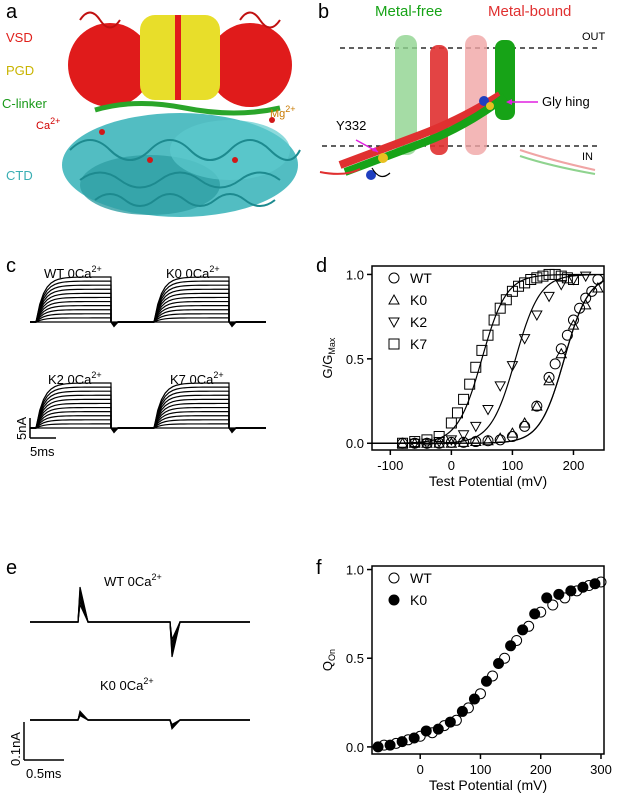  I want to click on y-axis-label: QOn, so click(328, 660).